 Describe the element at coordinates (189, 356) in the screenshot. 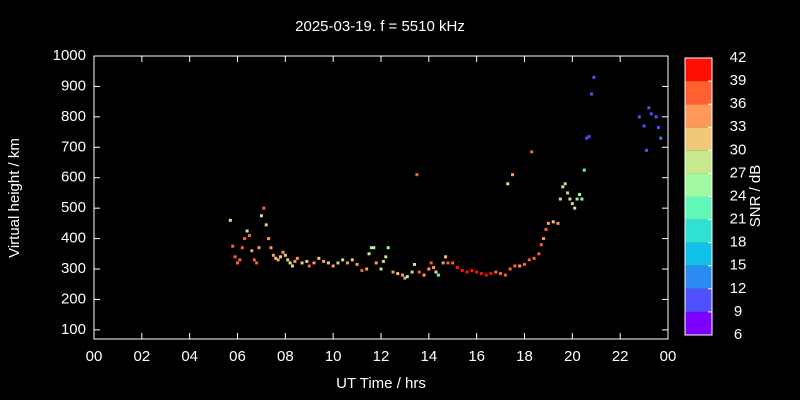

I see `x-tick-label: 04` at that location.